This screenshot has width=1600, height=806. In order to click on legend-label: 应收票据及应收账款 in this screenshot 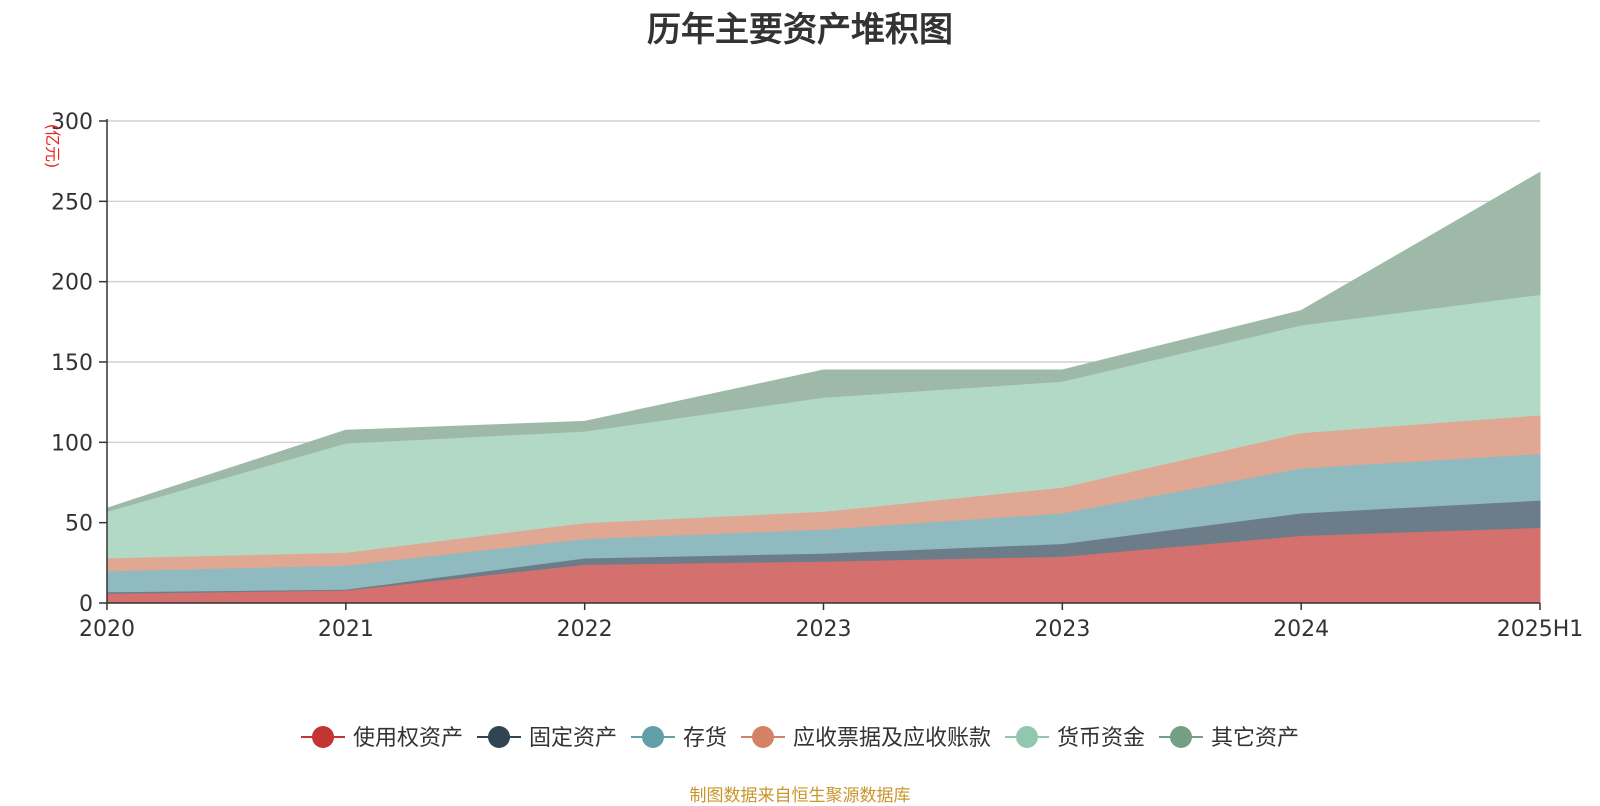, I will do `click(892, 738)`.